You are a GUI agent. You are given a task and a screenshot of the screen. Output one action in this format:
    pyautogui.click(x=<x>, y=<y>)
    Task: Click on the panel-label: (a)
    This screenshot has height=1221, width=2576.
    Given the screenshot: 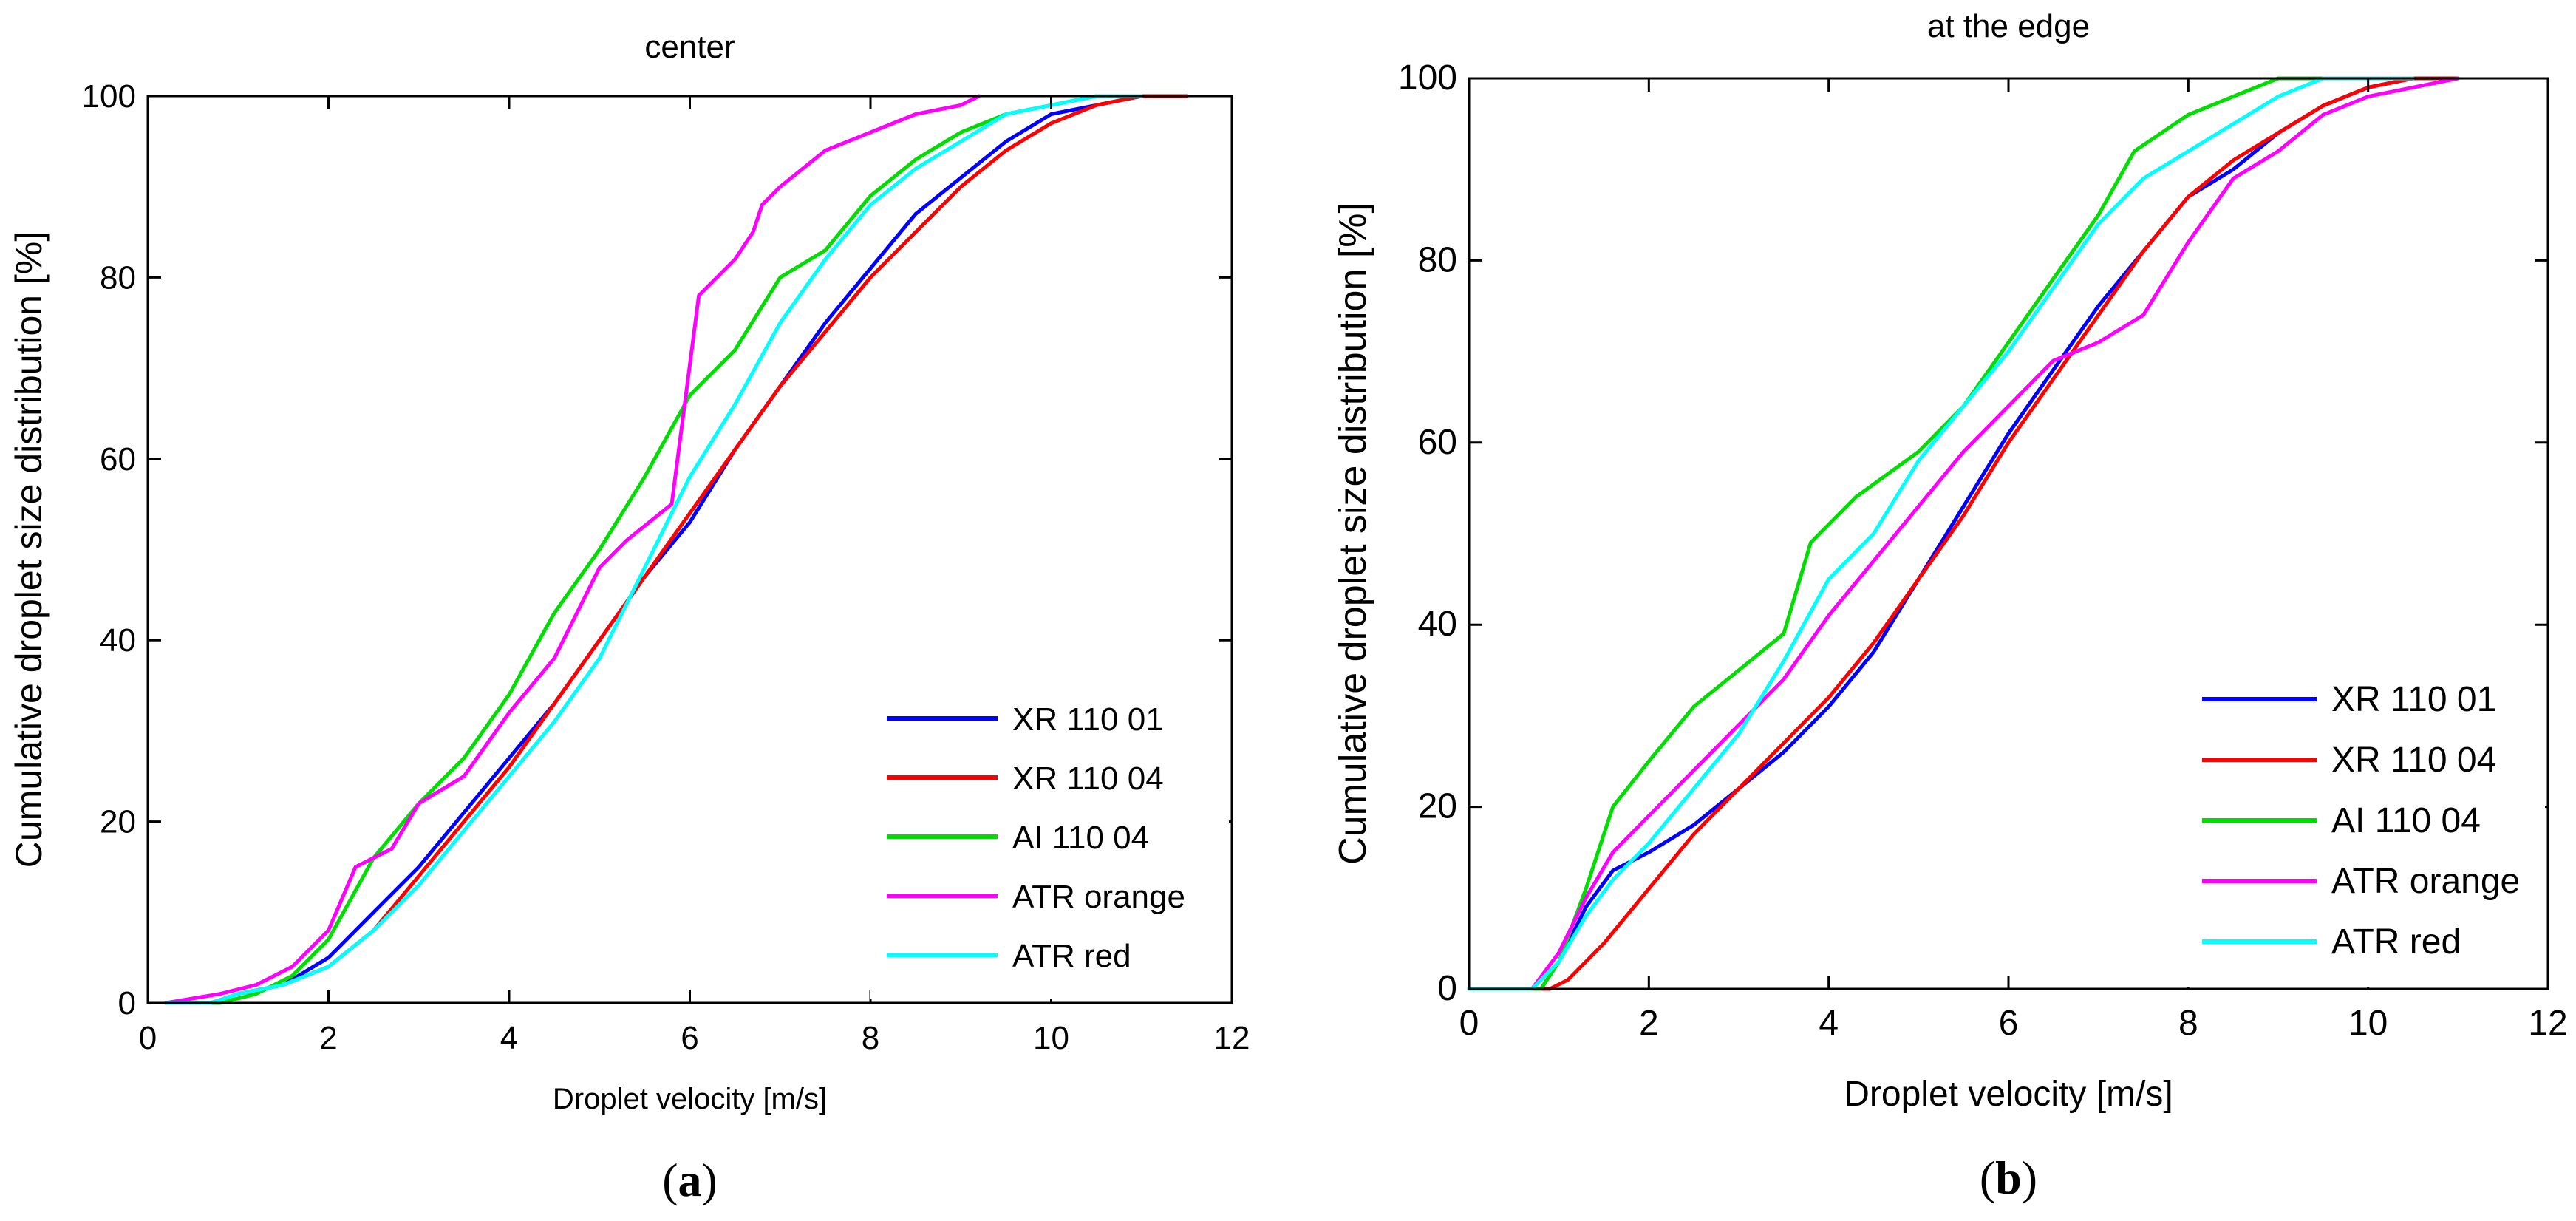 What is the action you would take?
    pyautogui.click(x=690, y=1180)
    